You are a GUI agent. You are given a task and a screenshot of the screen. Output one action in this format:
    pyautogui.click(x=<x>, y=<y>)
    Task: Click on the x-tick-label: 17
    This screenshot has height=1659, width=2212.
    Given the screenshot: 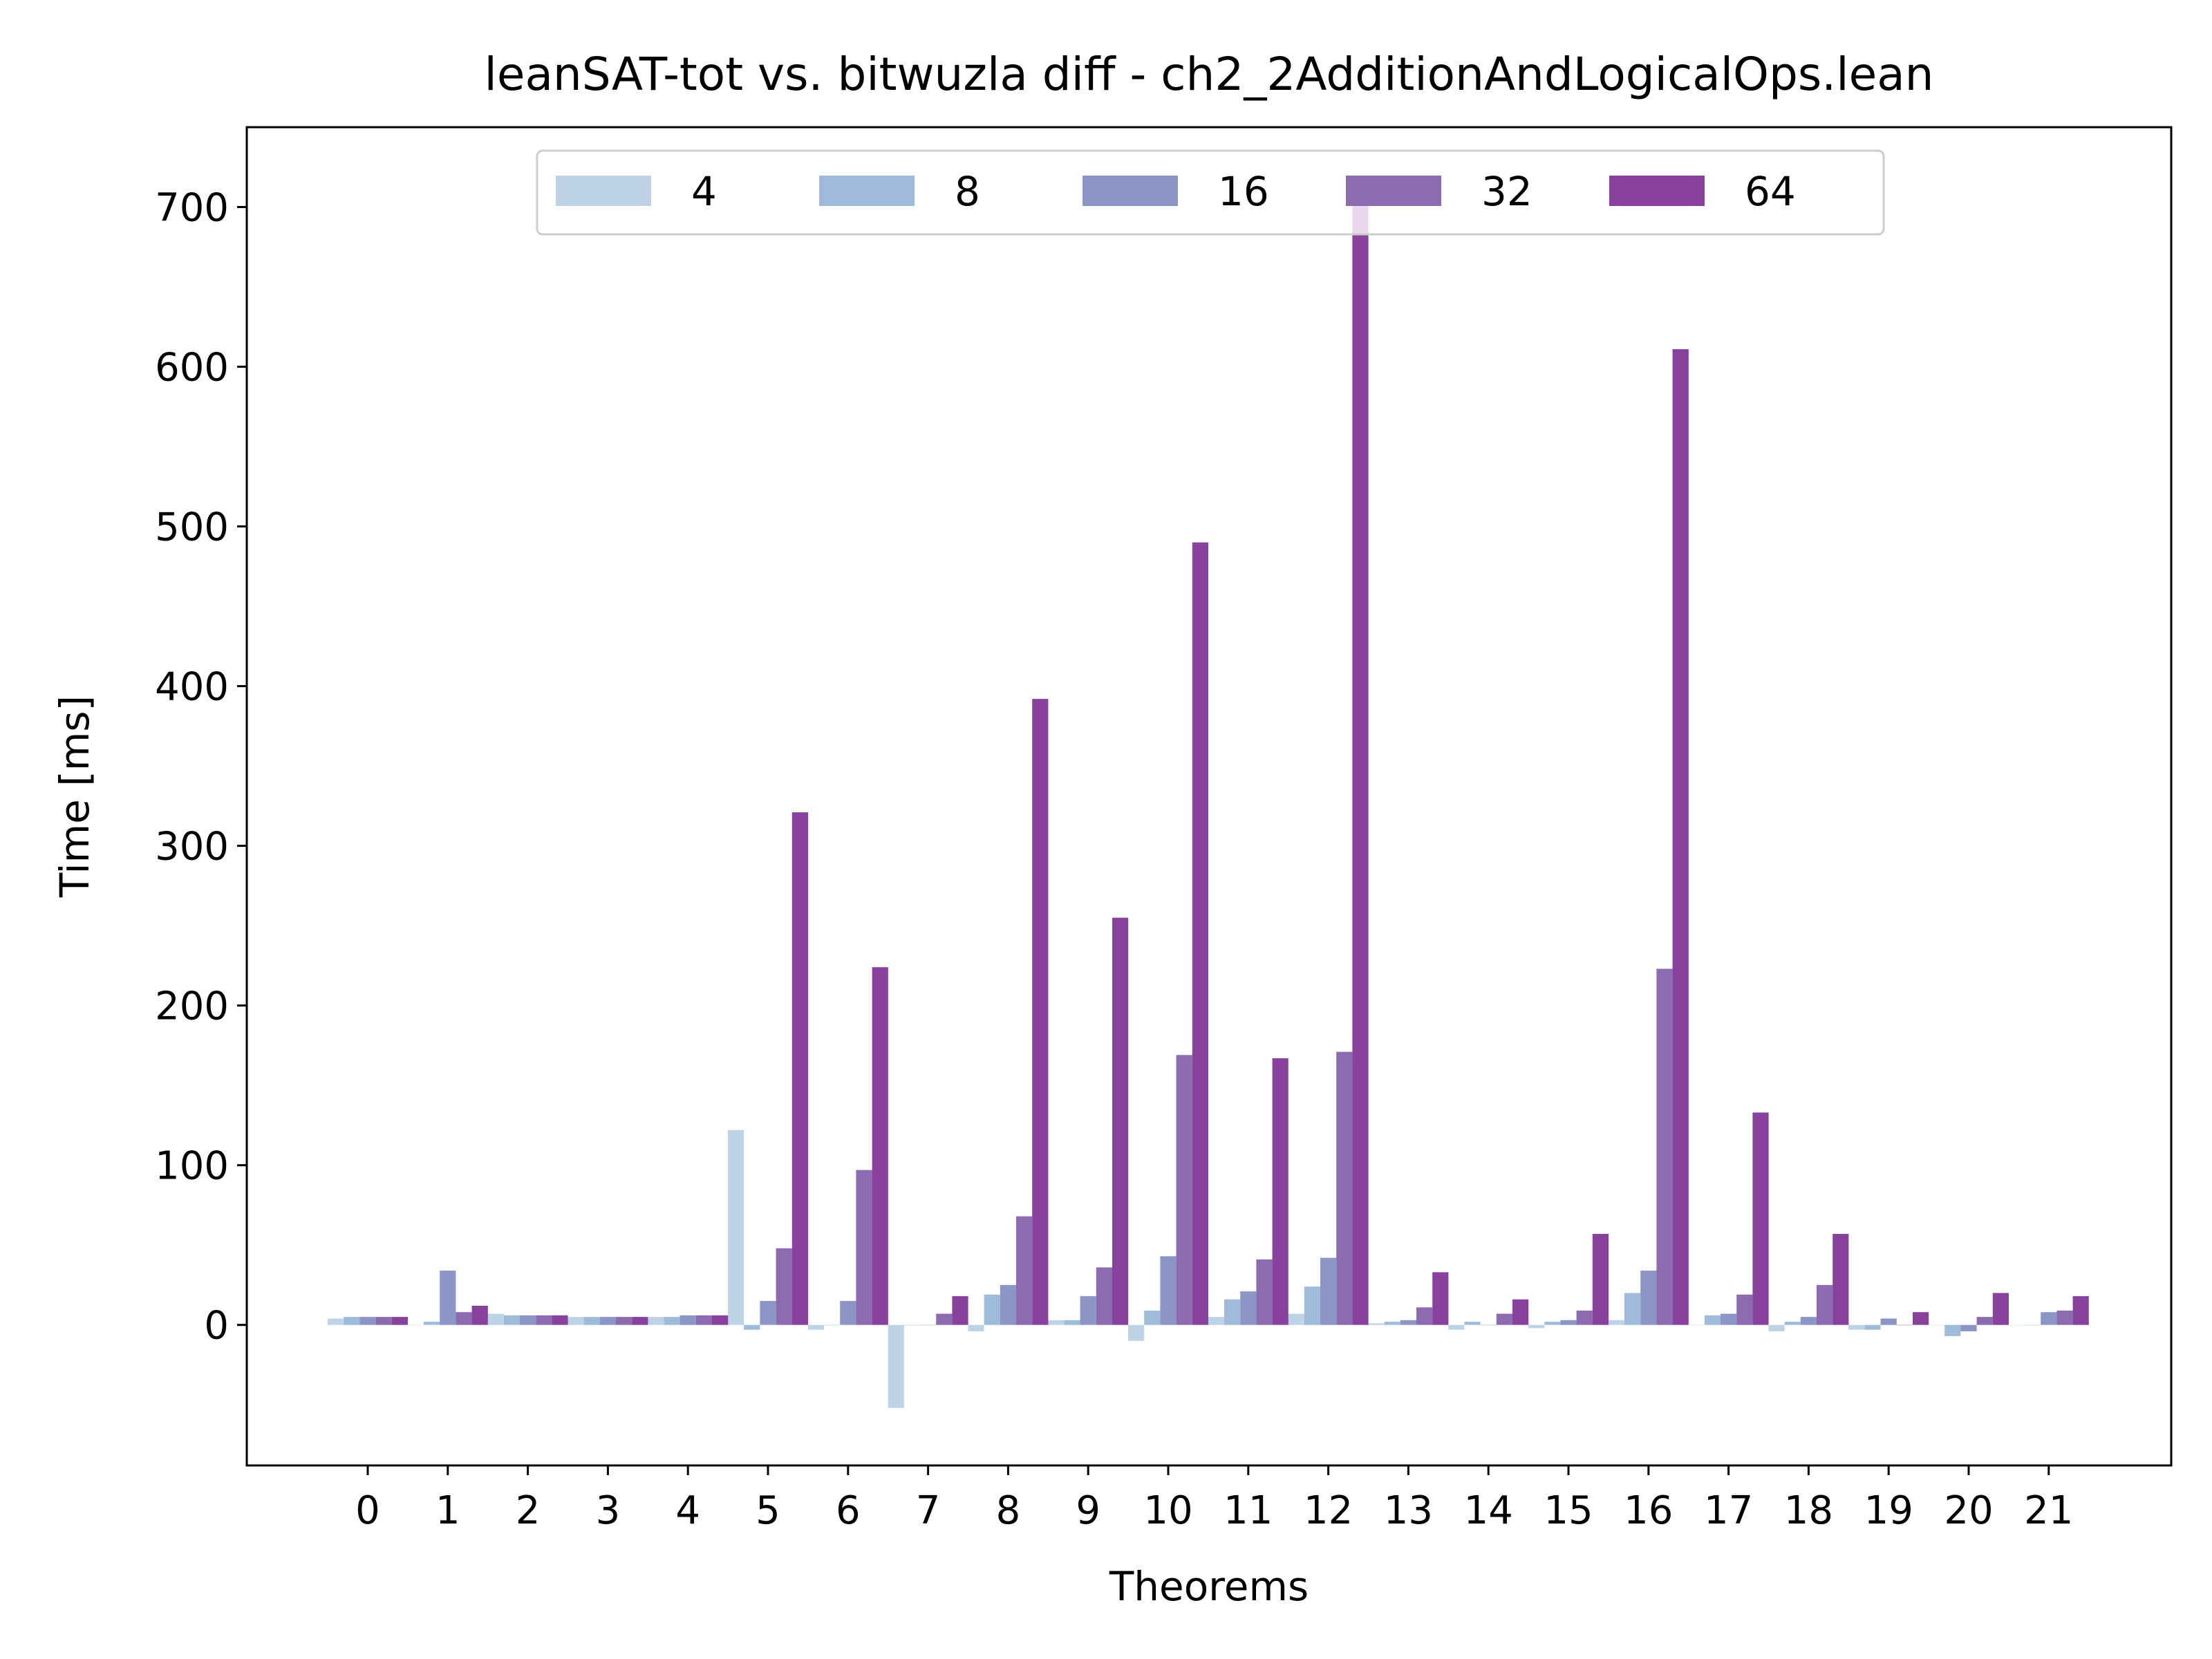 What is the action you would take?
    pyautogui.click(x=1728, y=1511)
    